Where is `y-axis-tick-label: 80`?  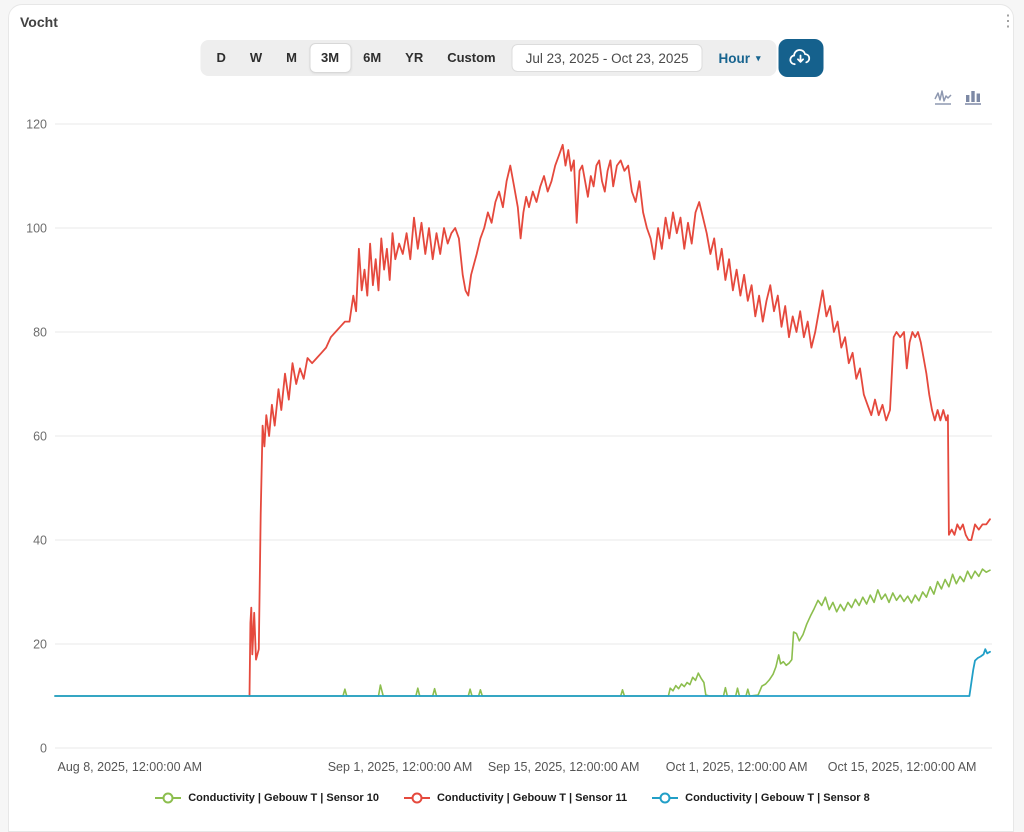 y-axis-tick-label: 80 is located at coordinates (40, 333).